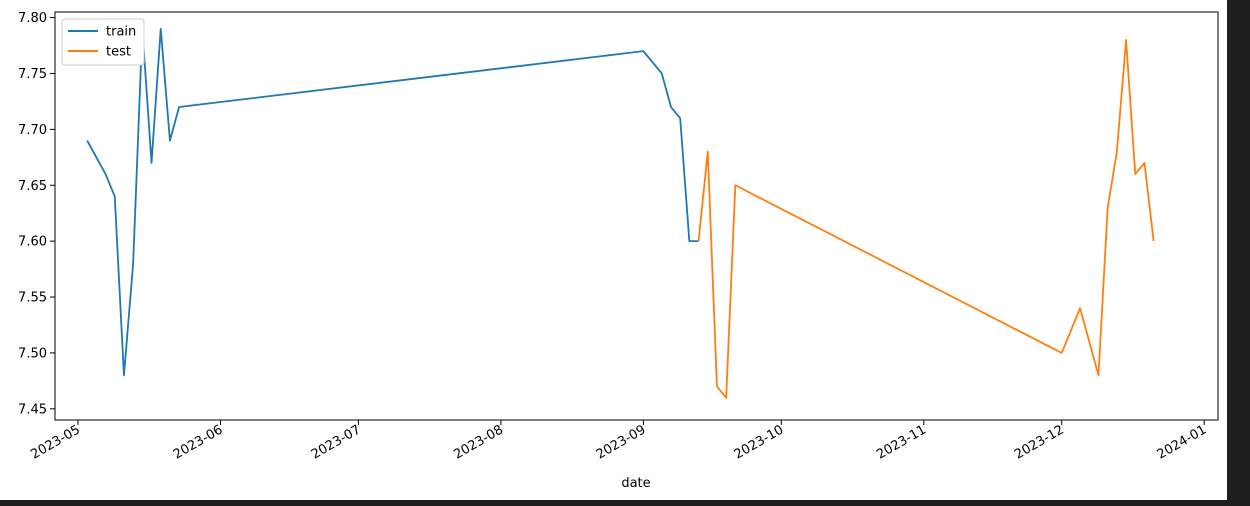 Image resolution: width=1250 pixels, height=506 pixels. Describe the element at coordinates (336, 442) in the screenshot. I see `x-tick-label: 2023-07` at that location.